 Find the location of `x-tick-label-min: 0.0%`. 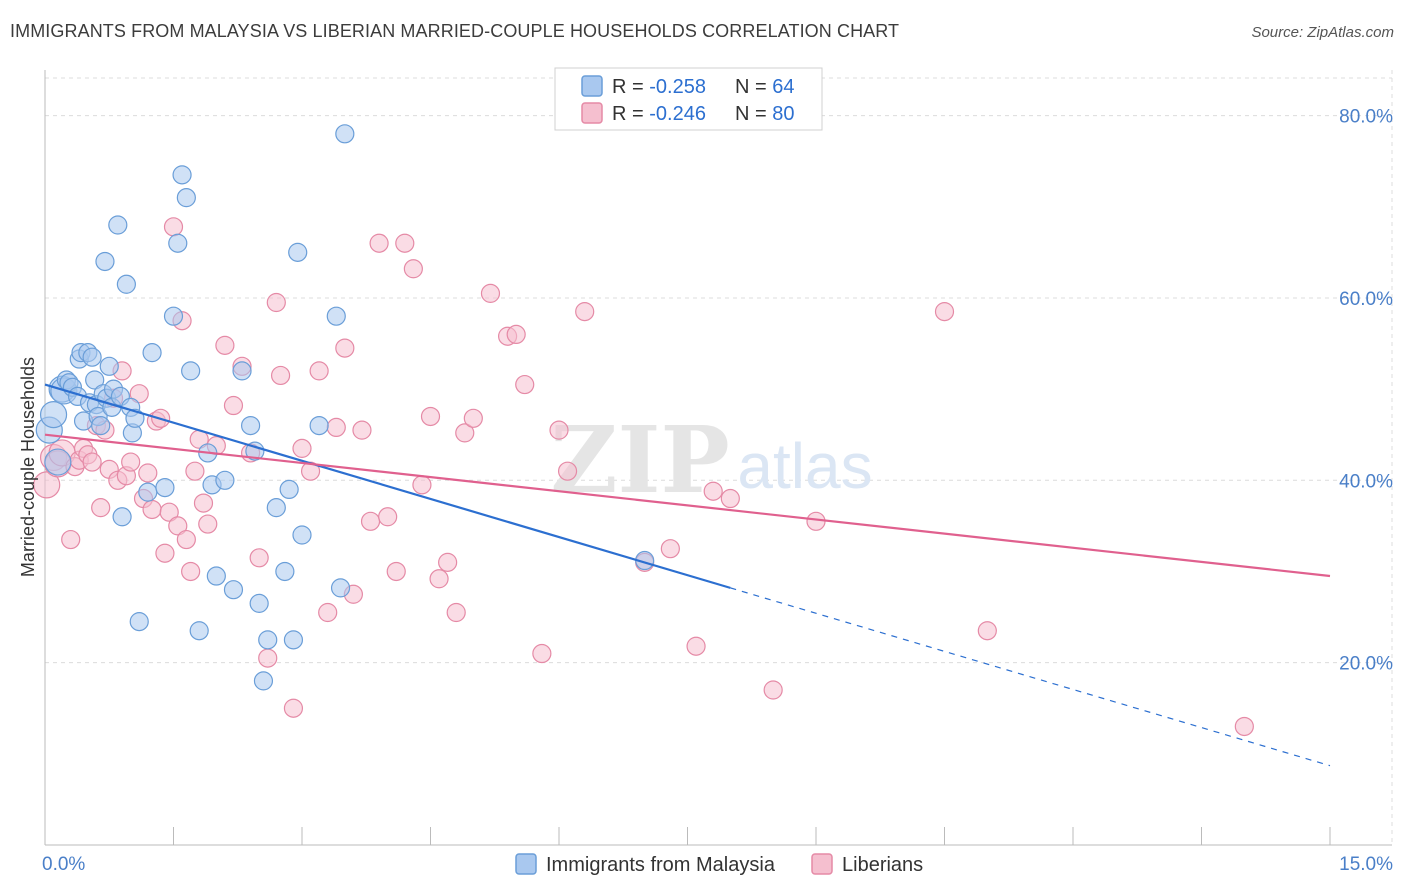

x-tick-label-min: 0.0% is located at coordinates (63, 864).